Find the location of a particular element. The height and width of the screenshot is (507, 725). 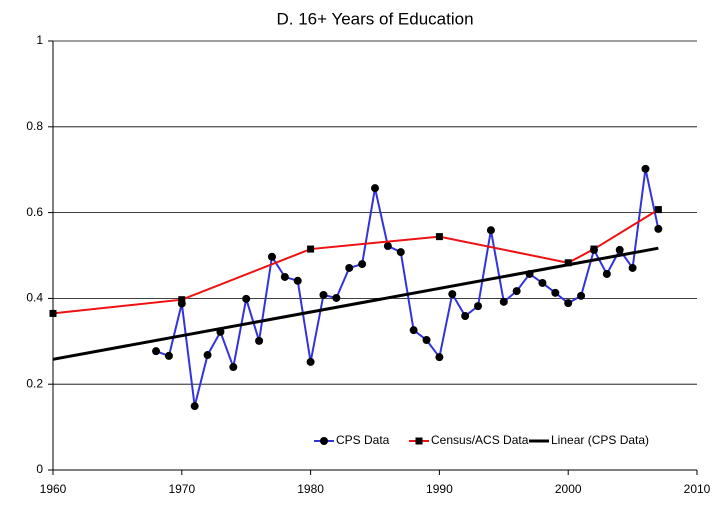

x-tick-label: 1980 is located at coordinates (310, 489).